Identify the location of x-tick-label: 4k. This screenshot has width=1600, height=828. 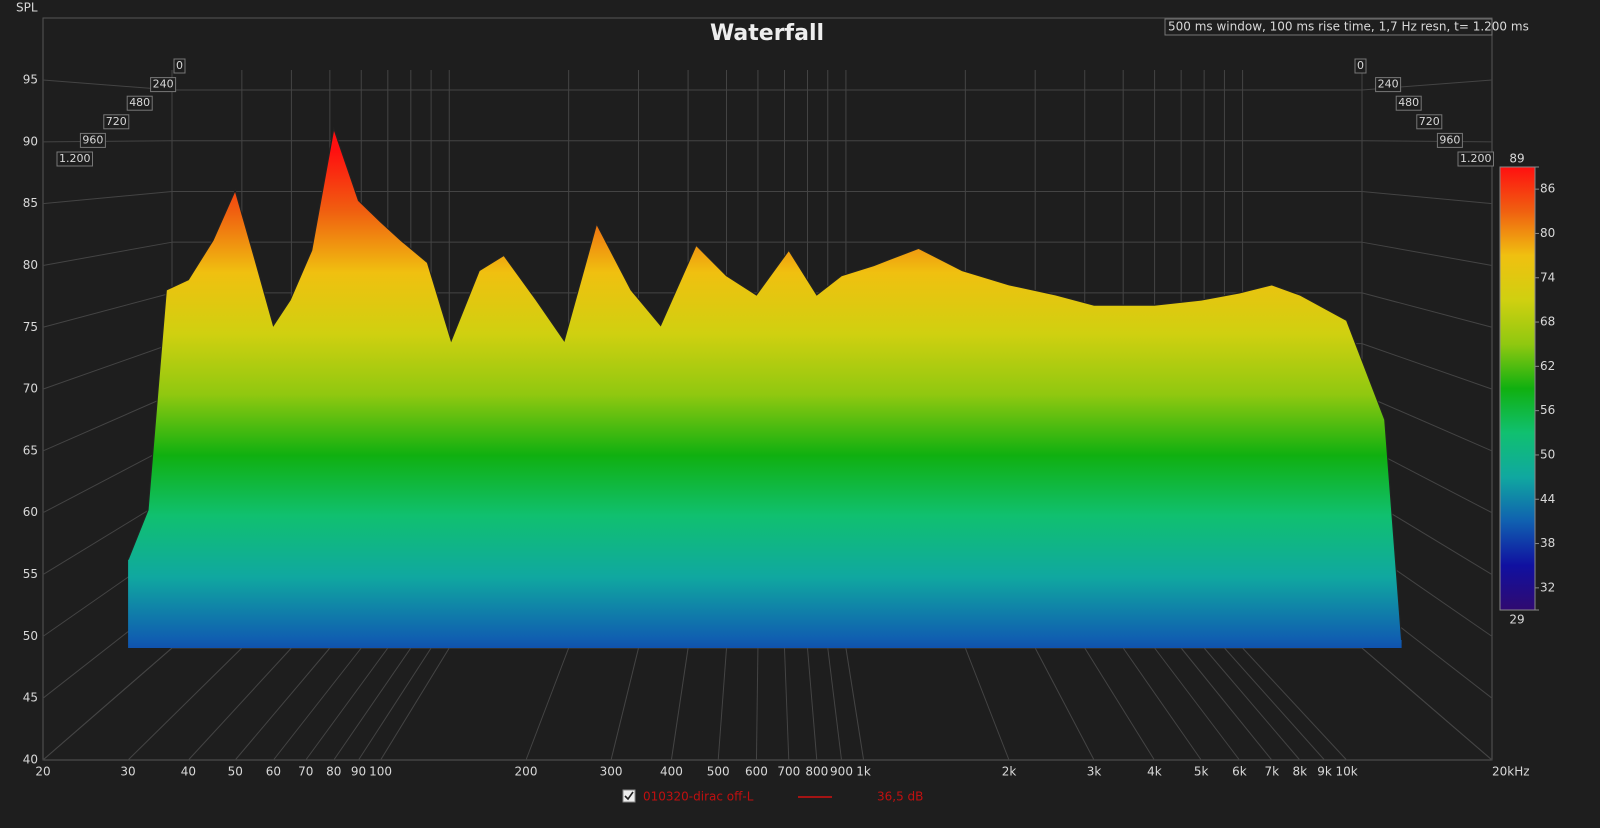
(1154, 772).